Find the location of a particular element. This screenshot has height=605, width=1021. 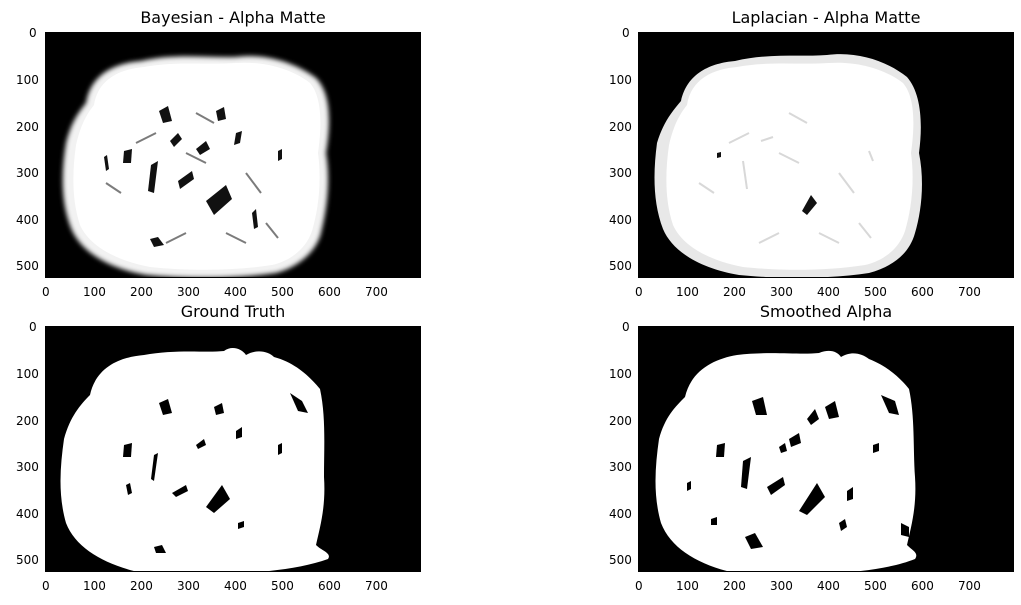

panel-title: Ground Truth is located at coordinates (233, 311).